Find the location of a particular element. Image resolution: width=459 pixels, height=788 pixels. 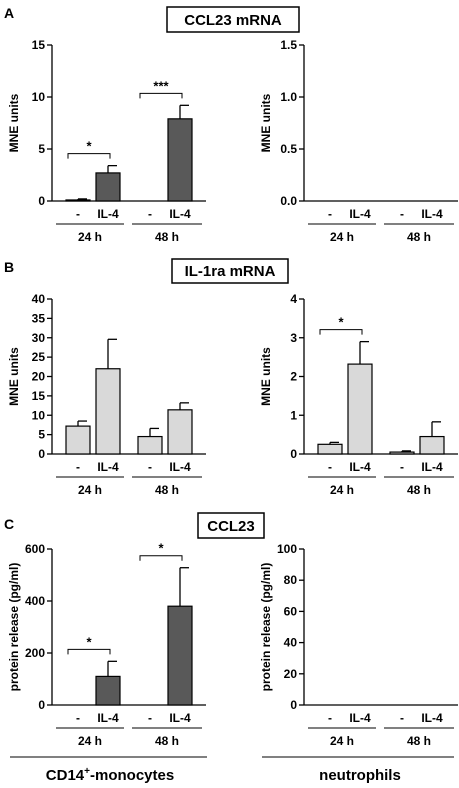

panel-title-b: IL-1ra mRNA is located at coordinates (230, 271).